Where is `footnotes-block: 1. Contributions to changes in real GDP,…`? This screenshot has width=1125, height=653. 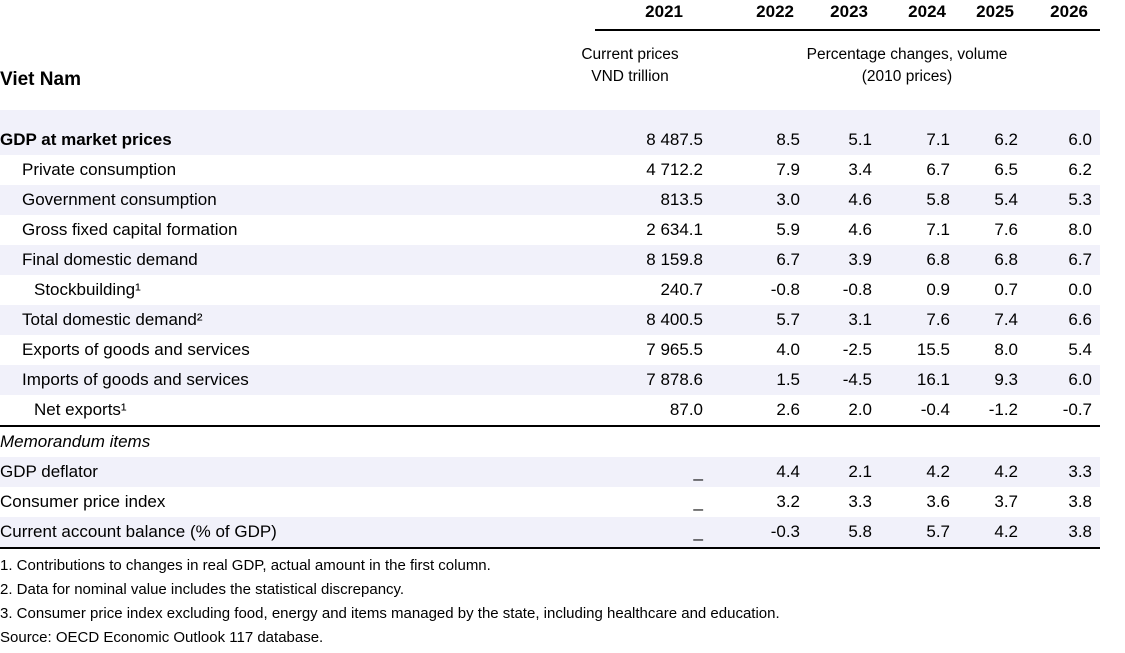
footnotes-block: 1. Contributions to changes in real GDP,… is located at coordinates (390, 602).